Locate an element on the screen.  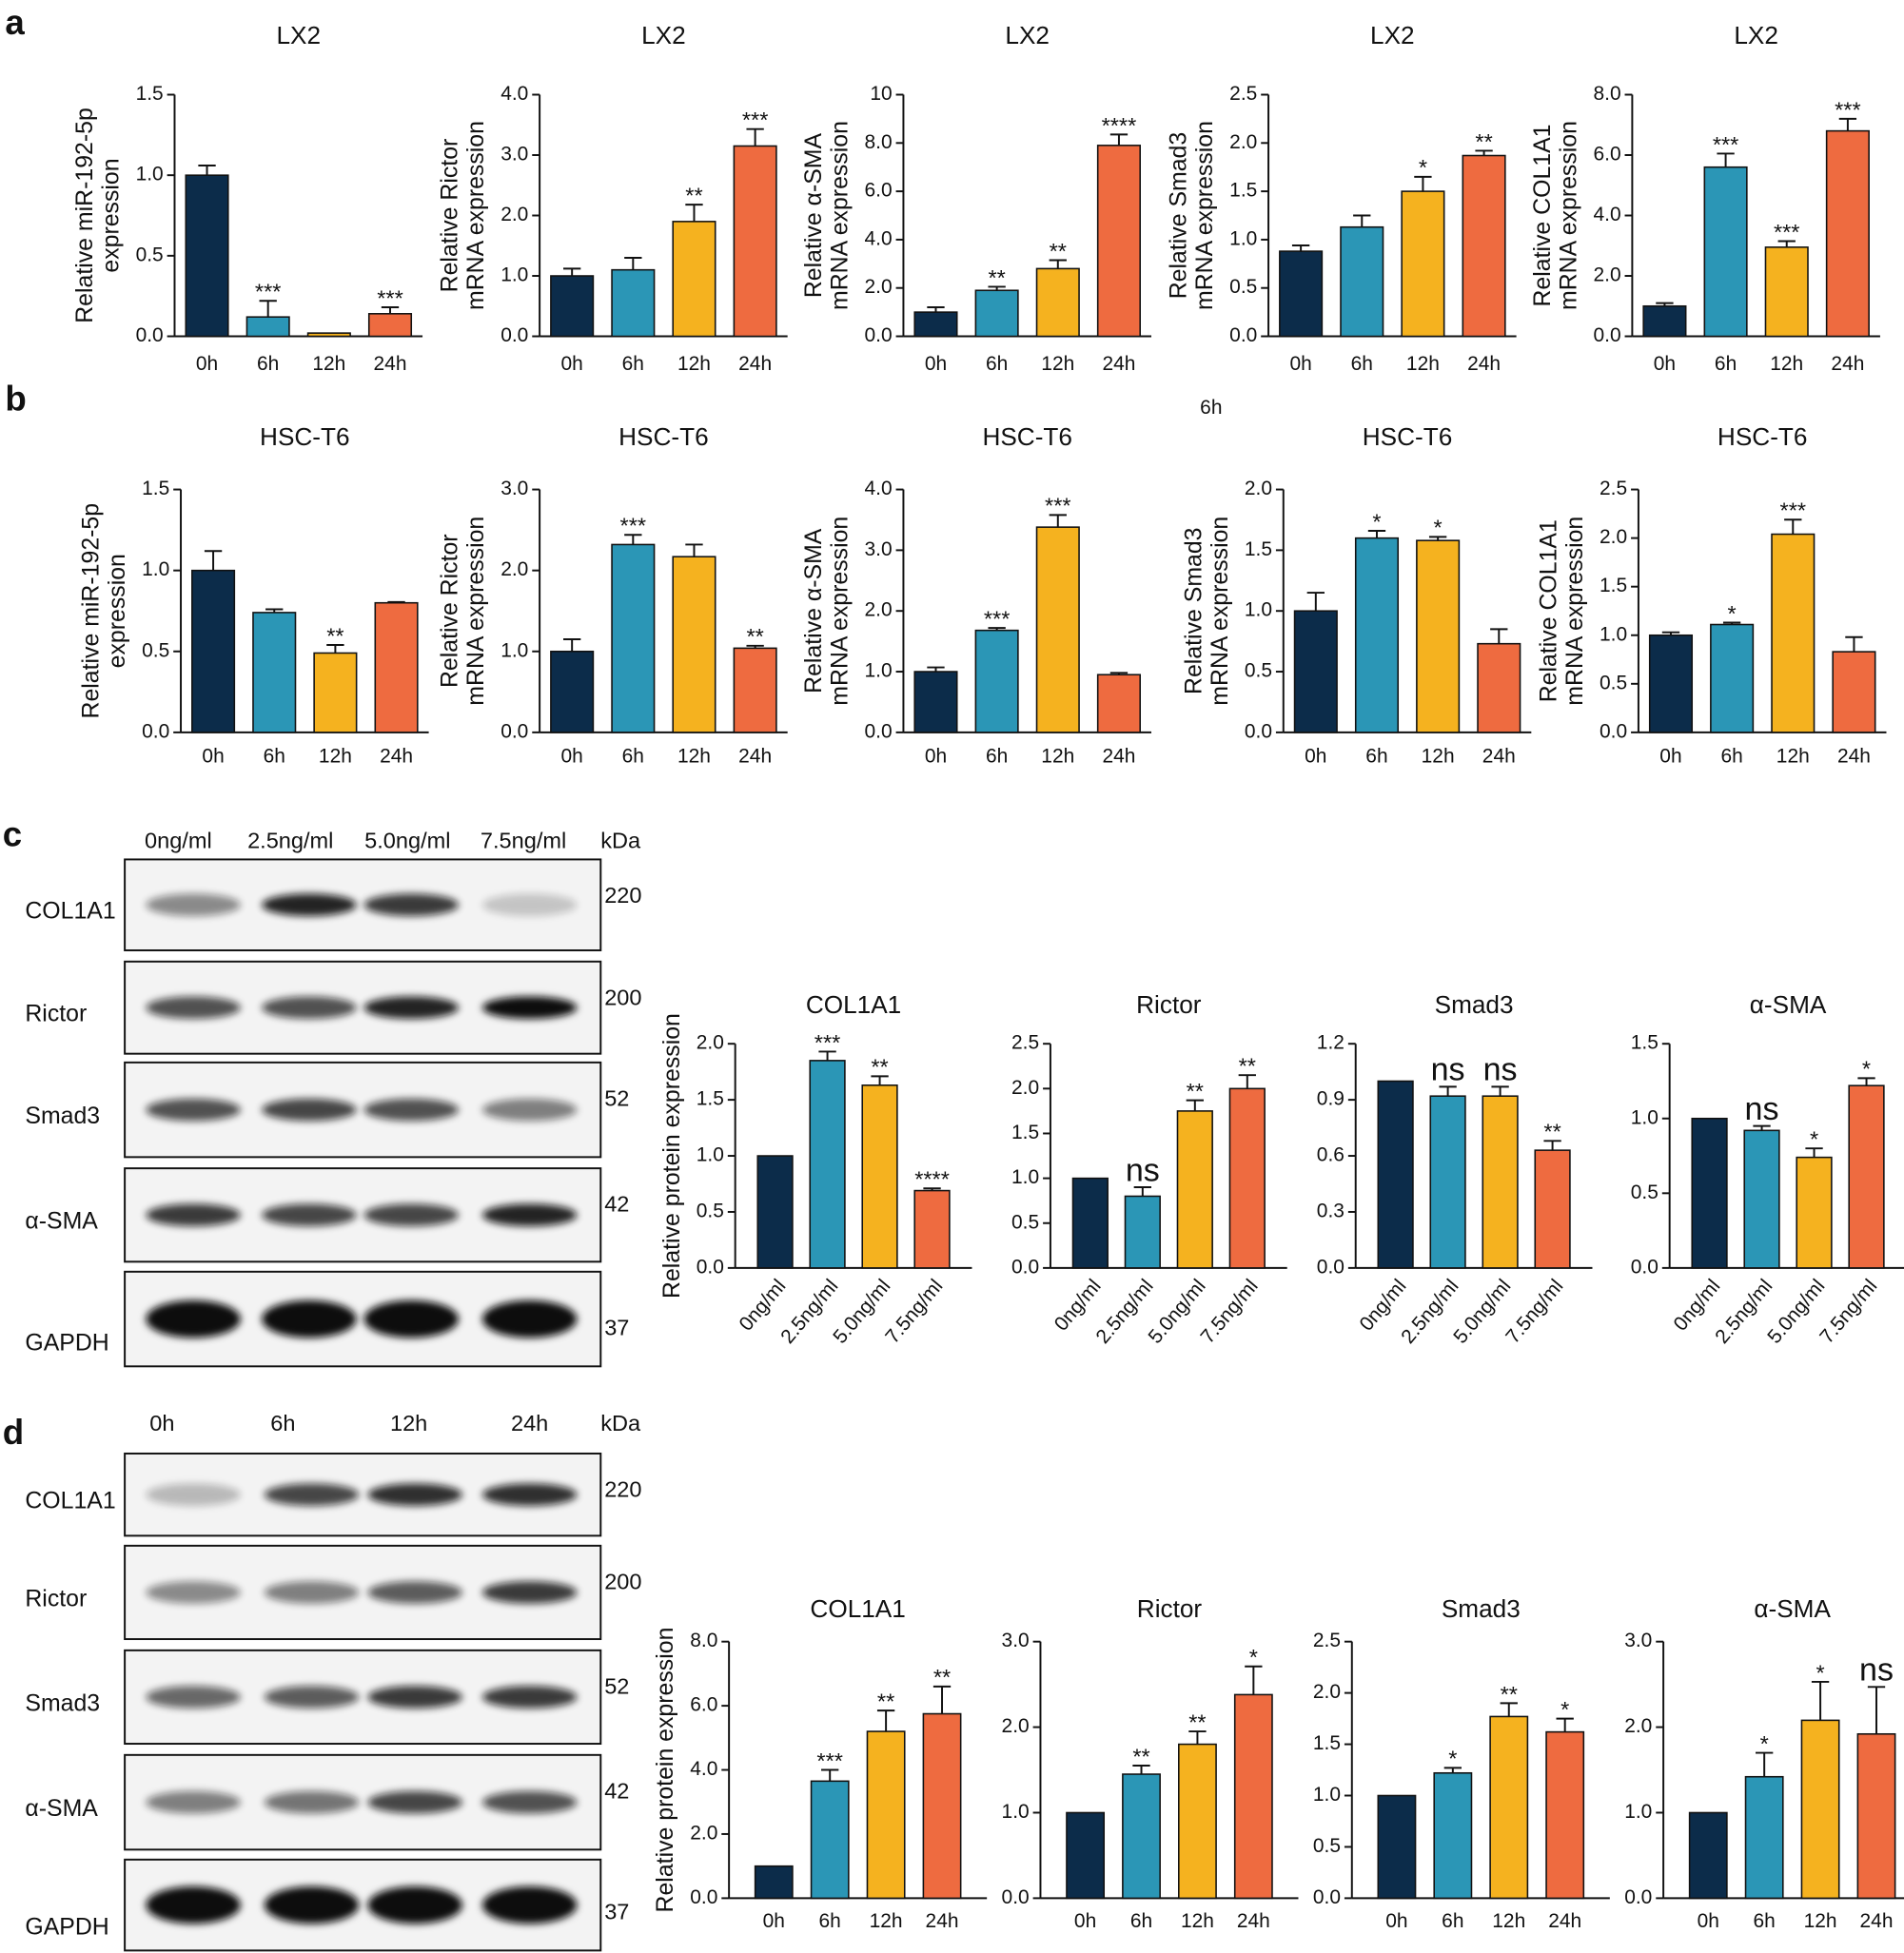
significance-label: **** is located at coordinates (932, 1179).